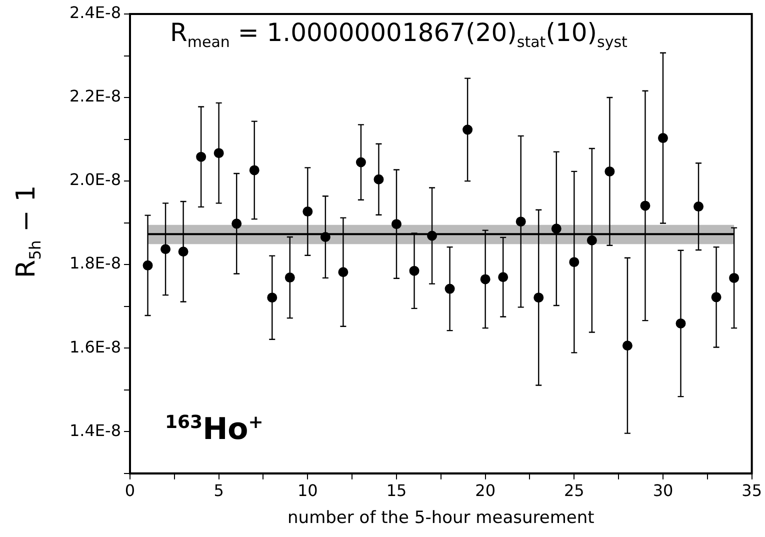  What do you see at coordinates (219, 490) in the screenshot?
I see `x-tick-label: 5` at bounding box center [219, 490].